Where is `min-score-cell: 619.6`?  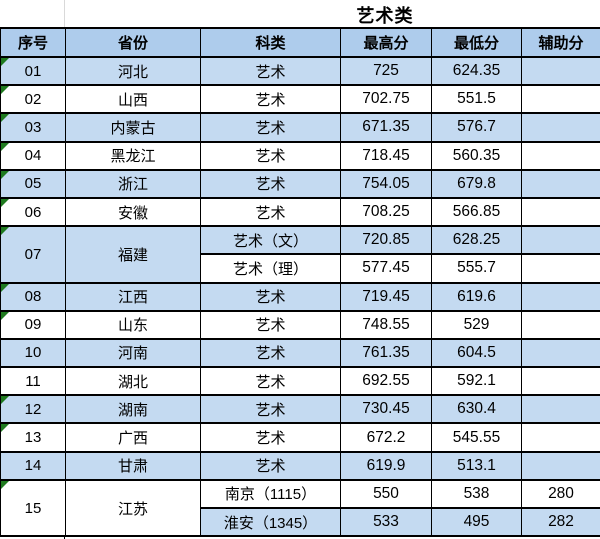
min-score-cell: 619.6 is located at coordinates (476, 296).